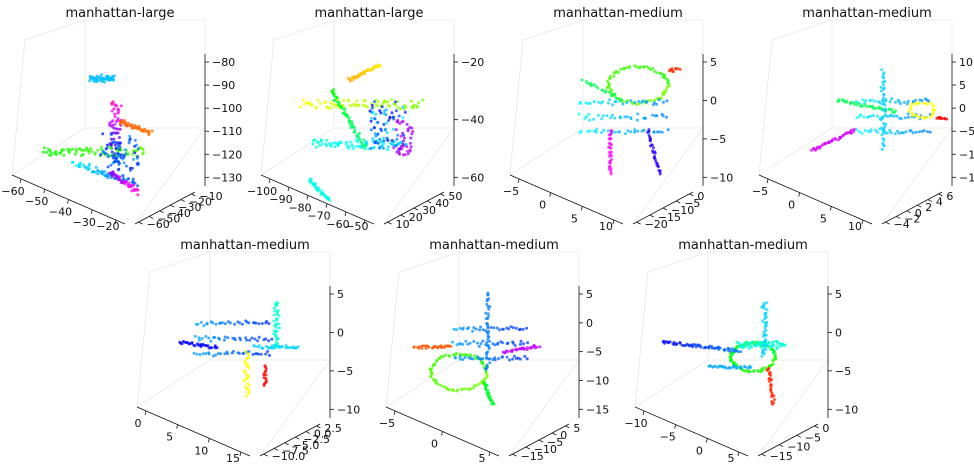 The height and width of the screenshot is (466, 974). What do you see at coordinates (357, 132) in the screenshot?
I see `grid-lines` at bounding box center [357, 132].